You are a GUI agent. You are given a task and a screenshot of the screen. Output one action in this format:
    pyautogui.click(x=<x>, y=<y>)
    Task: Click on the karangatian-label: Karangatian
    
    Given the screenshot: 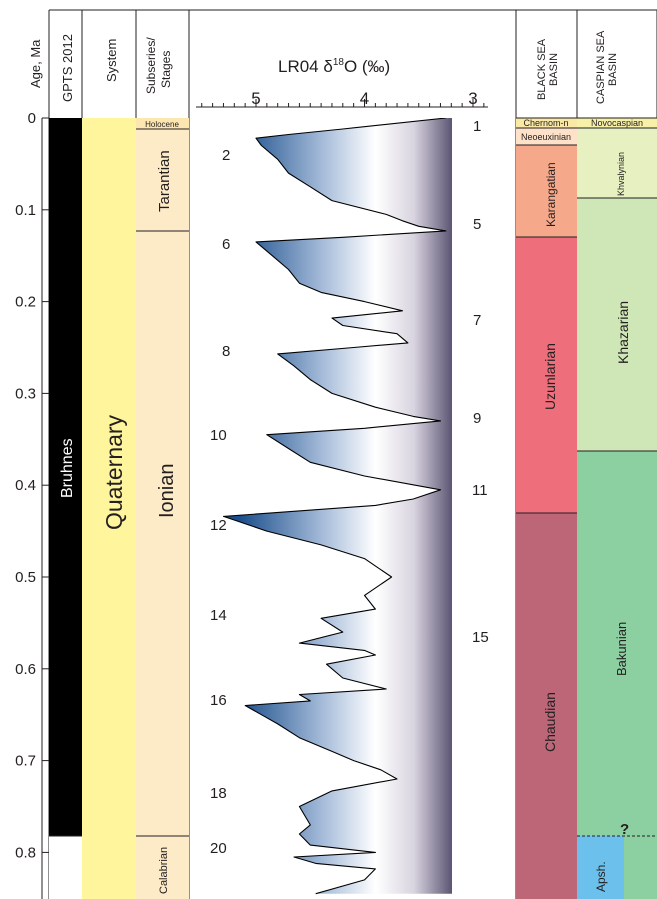 What is the action you would take?
    pyautogui.click(x=551, y=194)
    